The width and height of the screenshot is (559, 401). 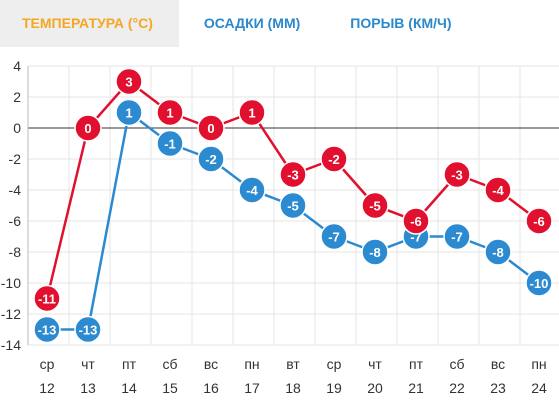 What do you see at coordinates (17, 128) in the screenshot?
I see `y-tick-label: 0` at bounding box center [17, 128].